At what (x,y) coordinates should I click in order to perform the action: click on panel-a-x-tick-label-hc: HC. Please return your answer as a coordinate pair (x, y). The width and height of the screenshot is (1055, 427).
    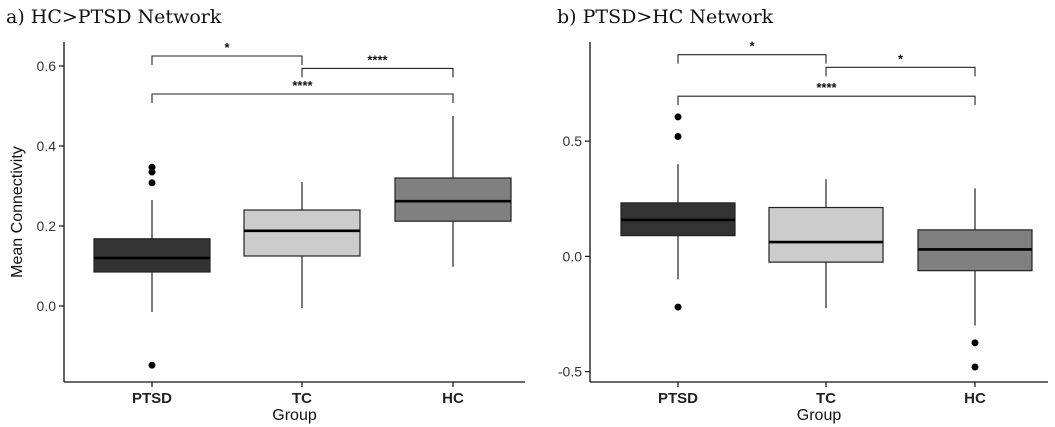
    Looking at the image, I should click on (453, 398).